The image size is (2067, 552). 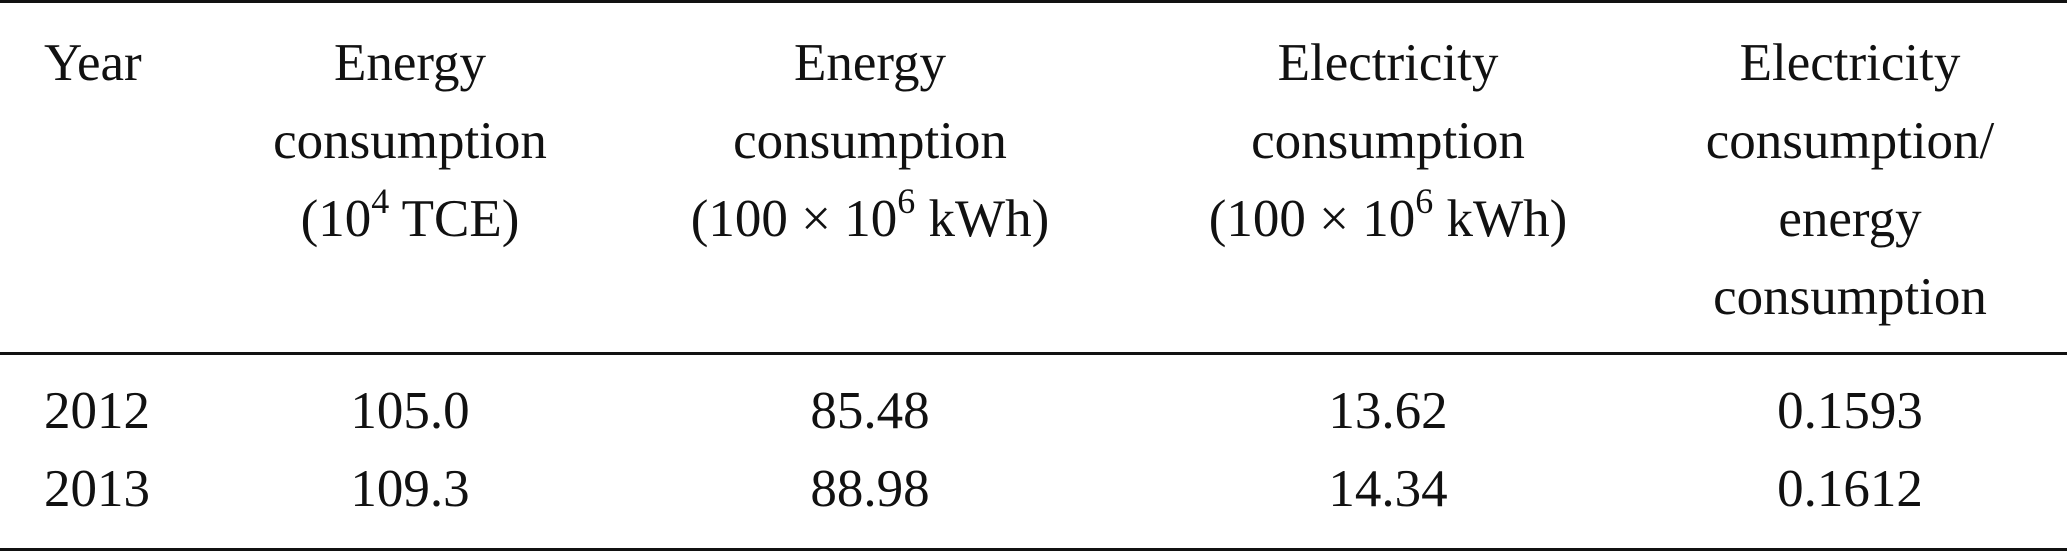 What do you see at coordinates (97, 411) in the screenshot?
I see `cell-year: 2012` at bounding box center [97, 411].